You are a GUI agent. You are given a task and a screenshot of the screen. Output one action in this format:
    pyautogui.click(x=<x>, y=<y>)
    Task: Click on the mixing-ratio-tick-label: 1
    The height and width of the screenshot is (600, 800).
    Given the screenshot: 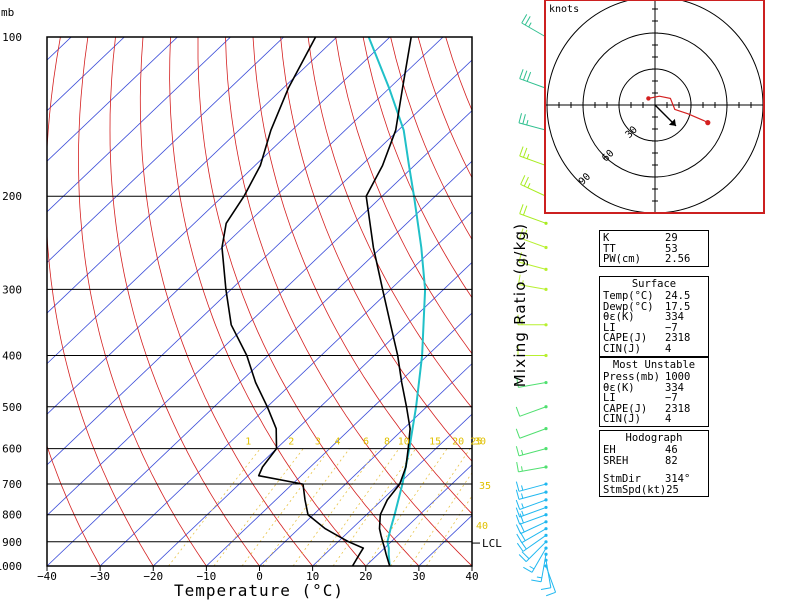 What is the action you would take?
    pyautogui.click(x=248, y=442)
    